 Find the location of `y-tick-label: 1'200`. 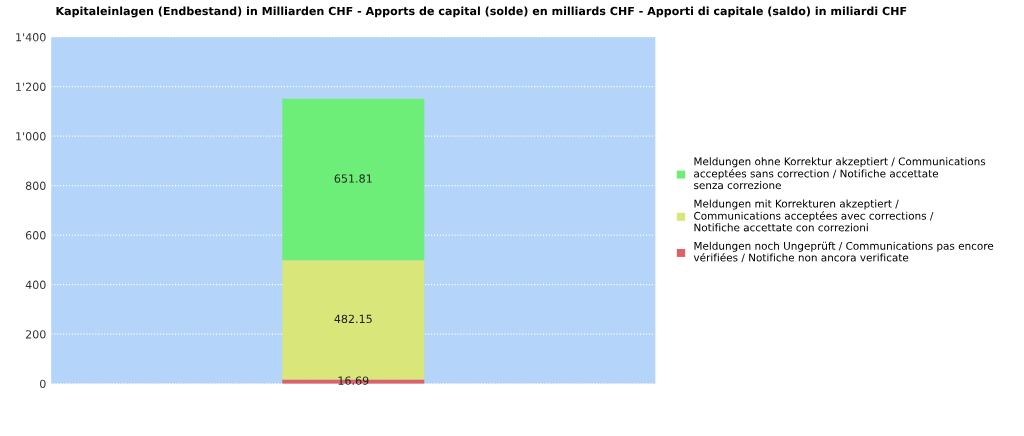

y-tick-label: 1'200 is located at coordinates (31, 86).